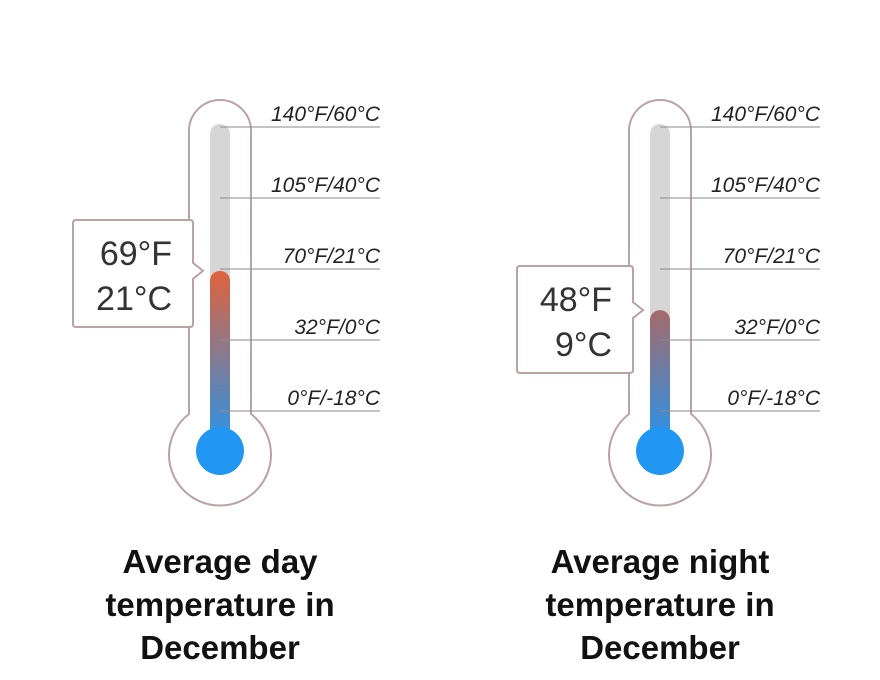 The image size is (880, 680). I want to click on value-readout-celsius: 21°C, so click(134, 299).